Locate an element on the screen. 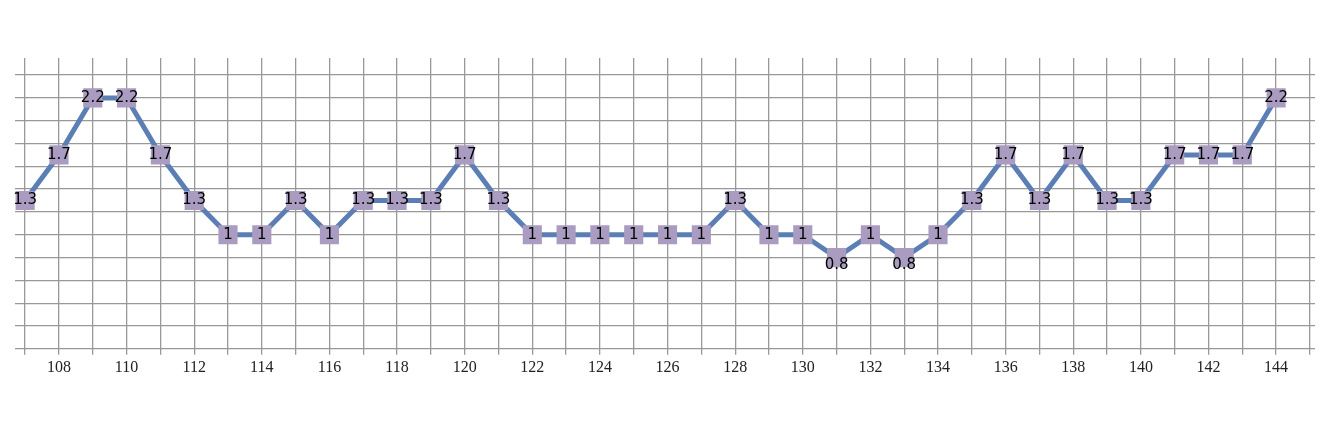 This screenshot has height=438, width=1330. x-tick-label: 126 is located at coordinates (667, 366).